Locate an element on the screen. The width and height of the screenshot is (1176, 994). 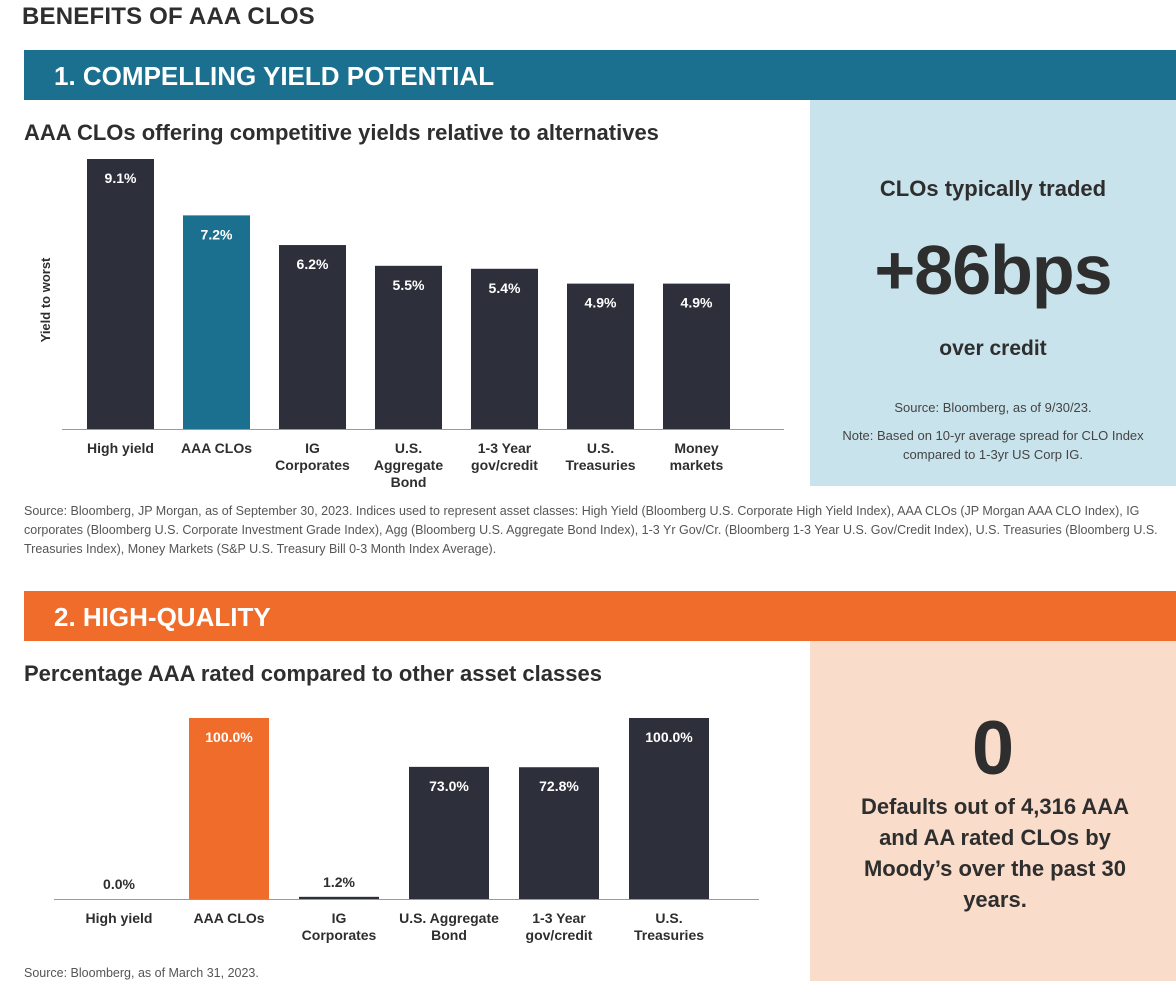
section-2-banner: 2. HIGH-QUALITY is located at coordinates (600, 616).